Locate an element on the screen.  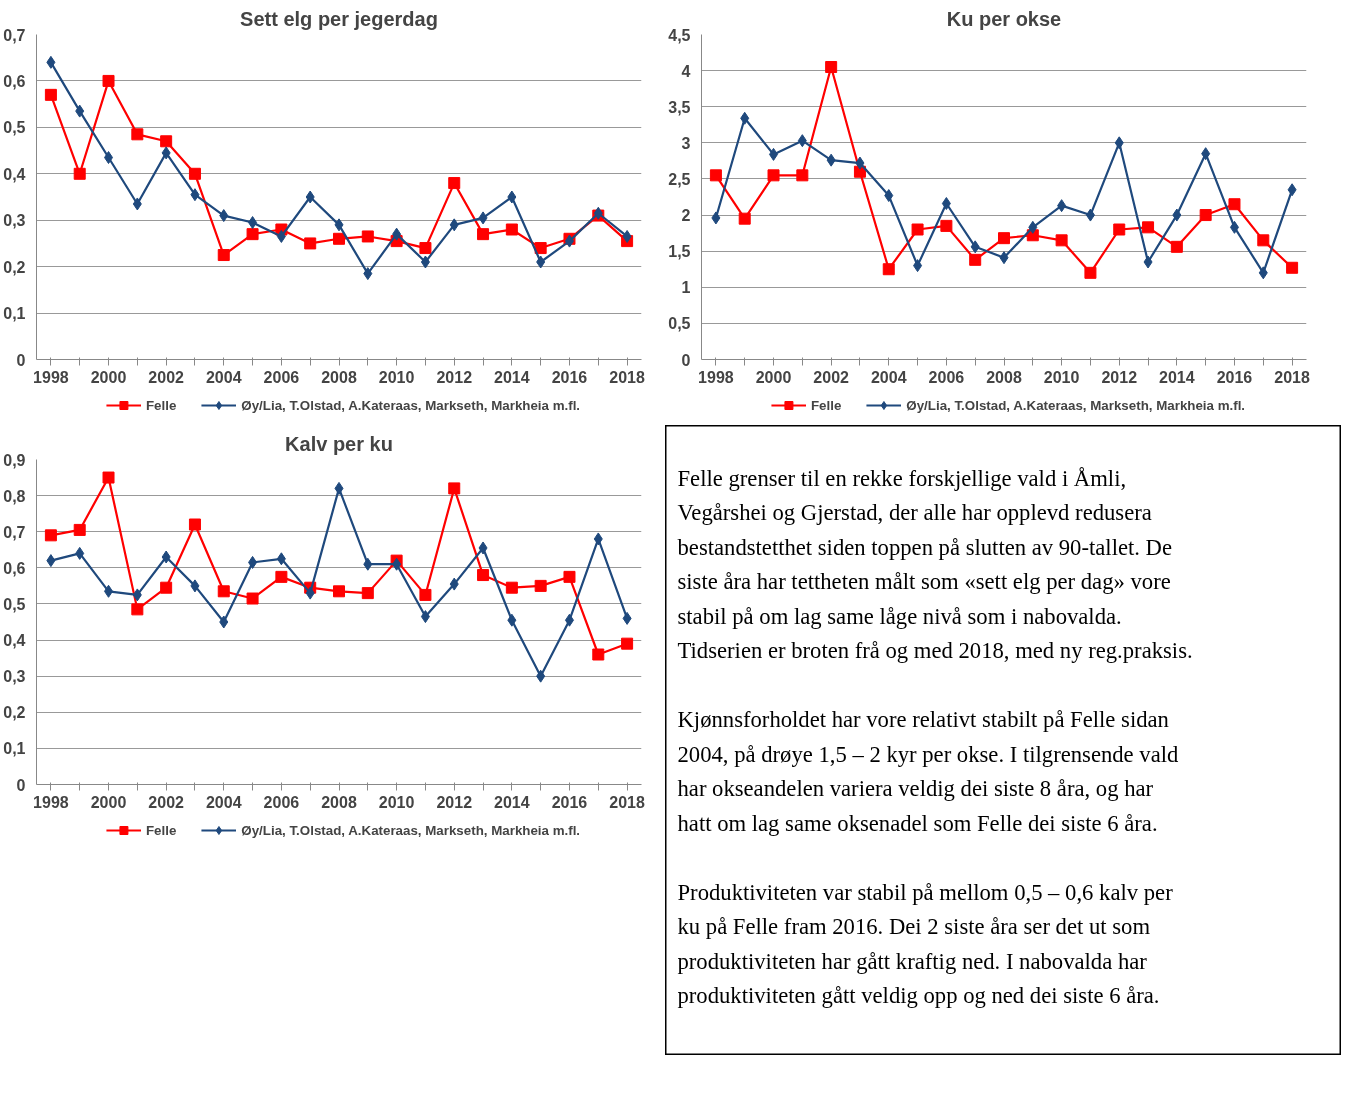
y-tick-label: 2 is located at coordinates (686, 216).